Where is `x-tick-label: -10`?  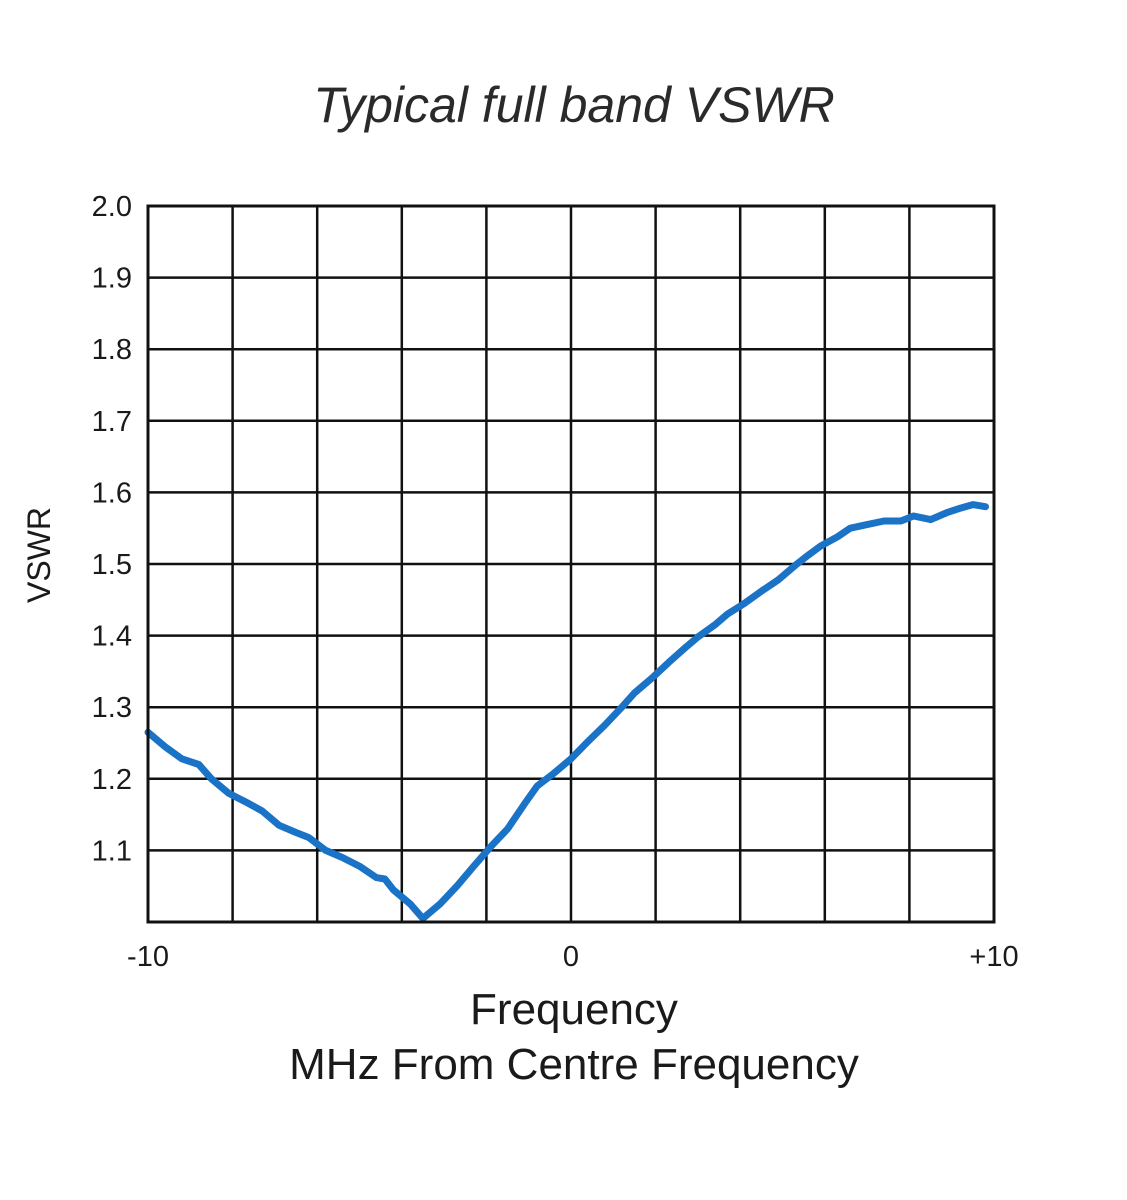 x-tick-label: -10 is located at coordinates (148, 957).